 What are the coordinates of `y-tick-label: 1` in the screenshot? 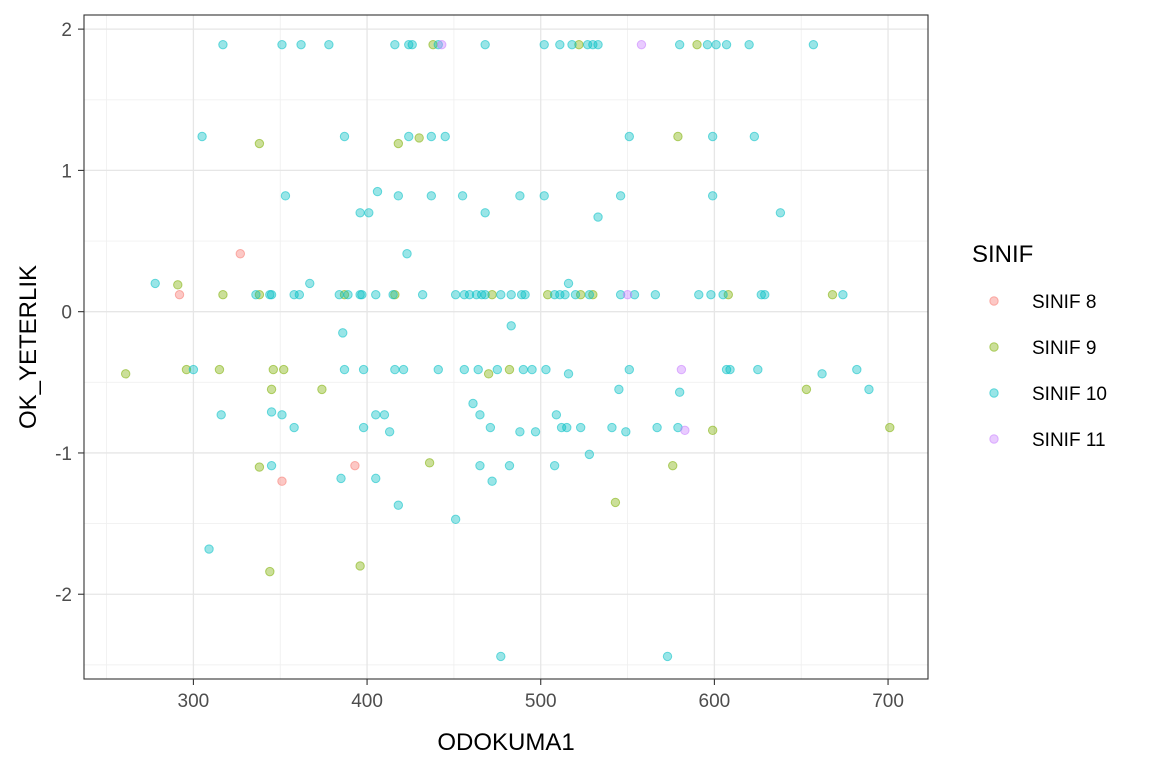 It's located at (66, 171).